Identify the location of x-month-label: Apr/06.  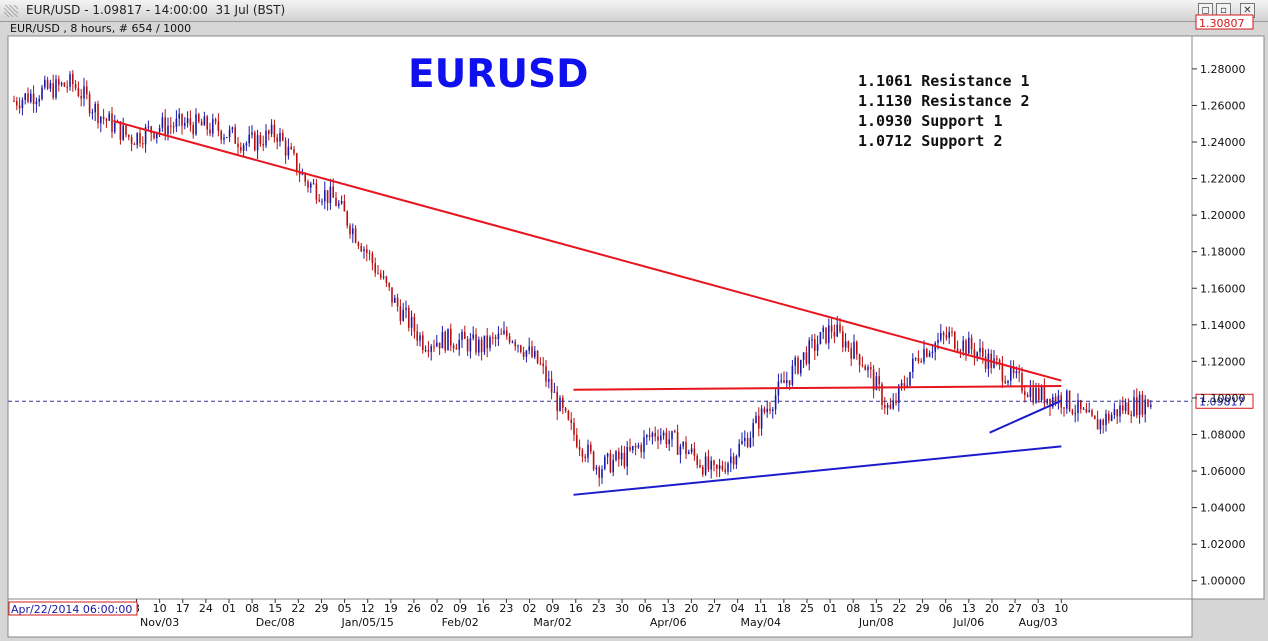
(668, 622).